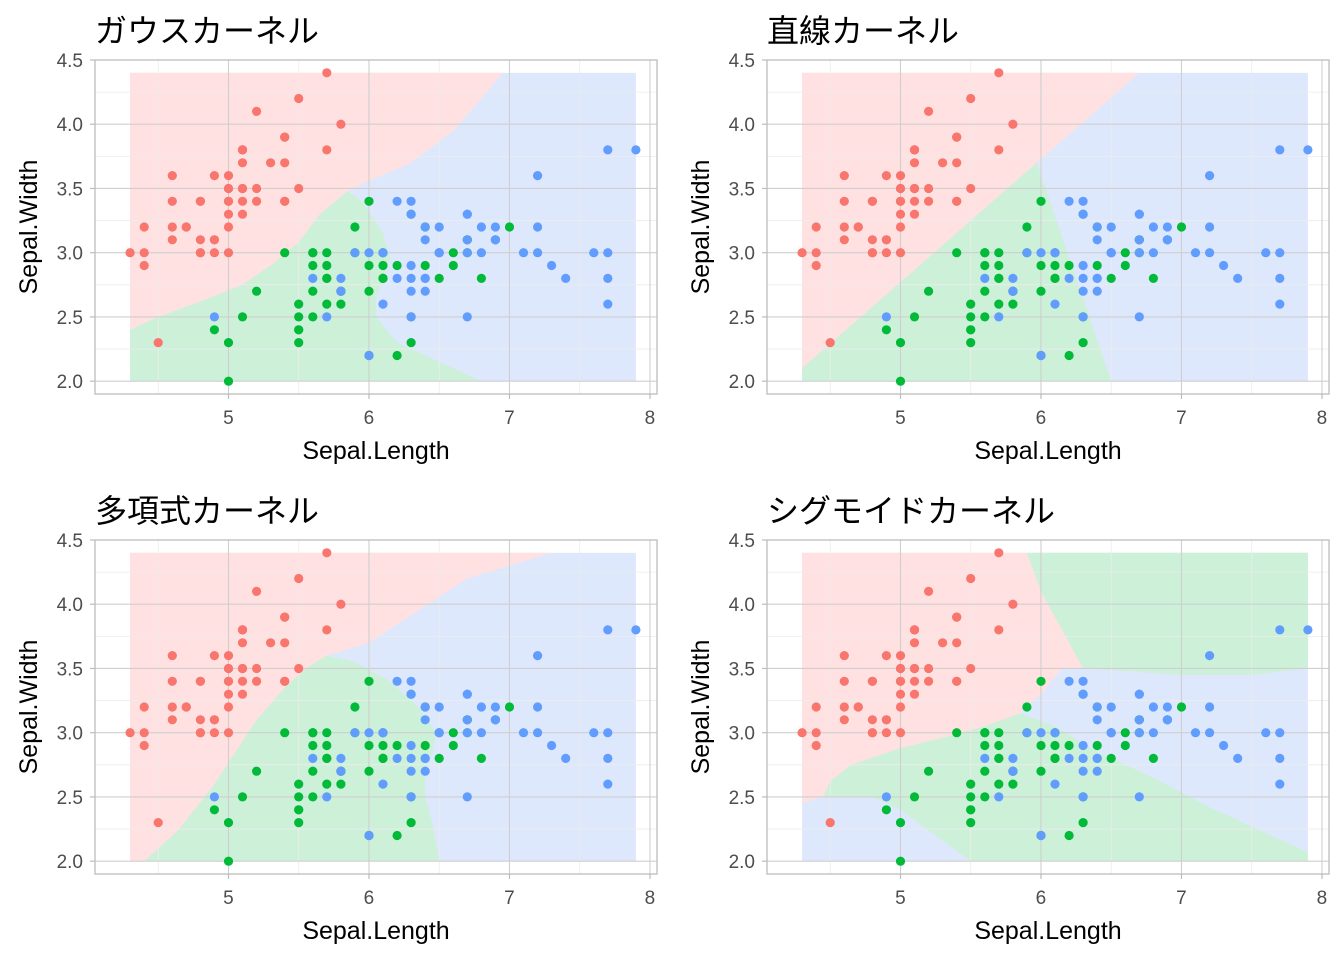 This screenshot has width=1344, height=960. What do you see at coordinates (742, 61) in the screenshot?
I see `y-tick-label: 4.5` at bounding box center [742, 61].